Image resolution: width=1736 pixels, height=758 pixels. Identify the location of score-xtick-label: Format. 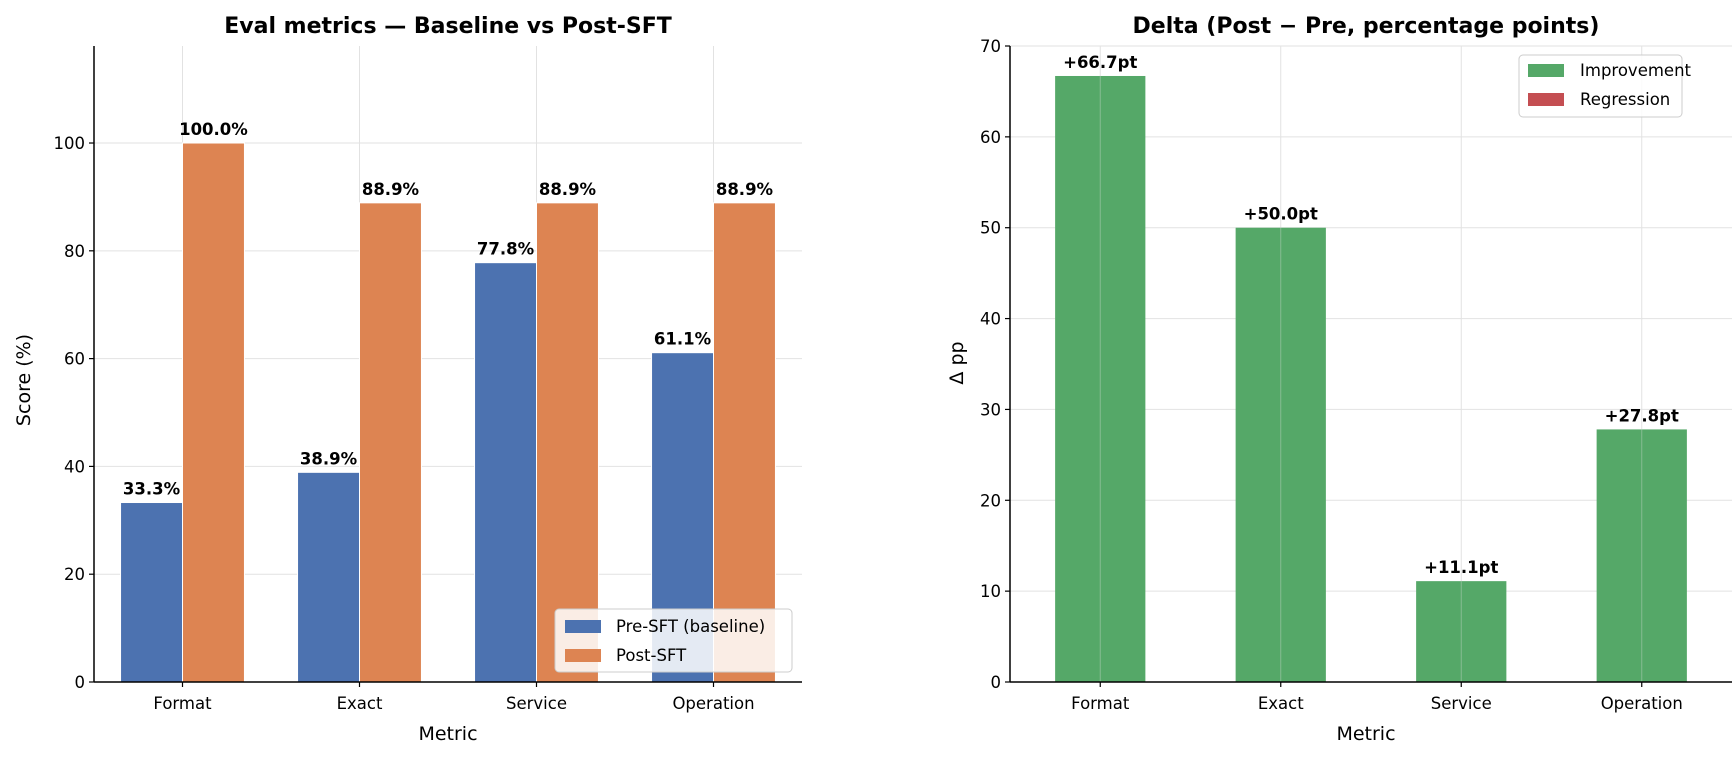
(182, 703).